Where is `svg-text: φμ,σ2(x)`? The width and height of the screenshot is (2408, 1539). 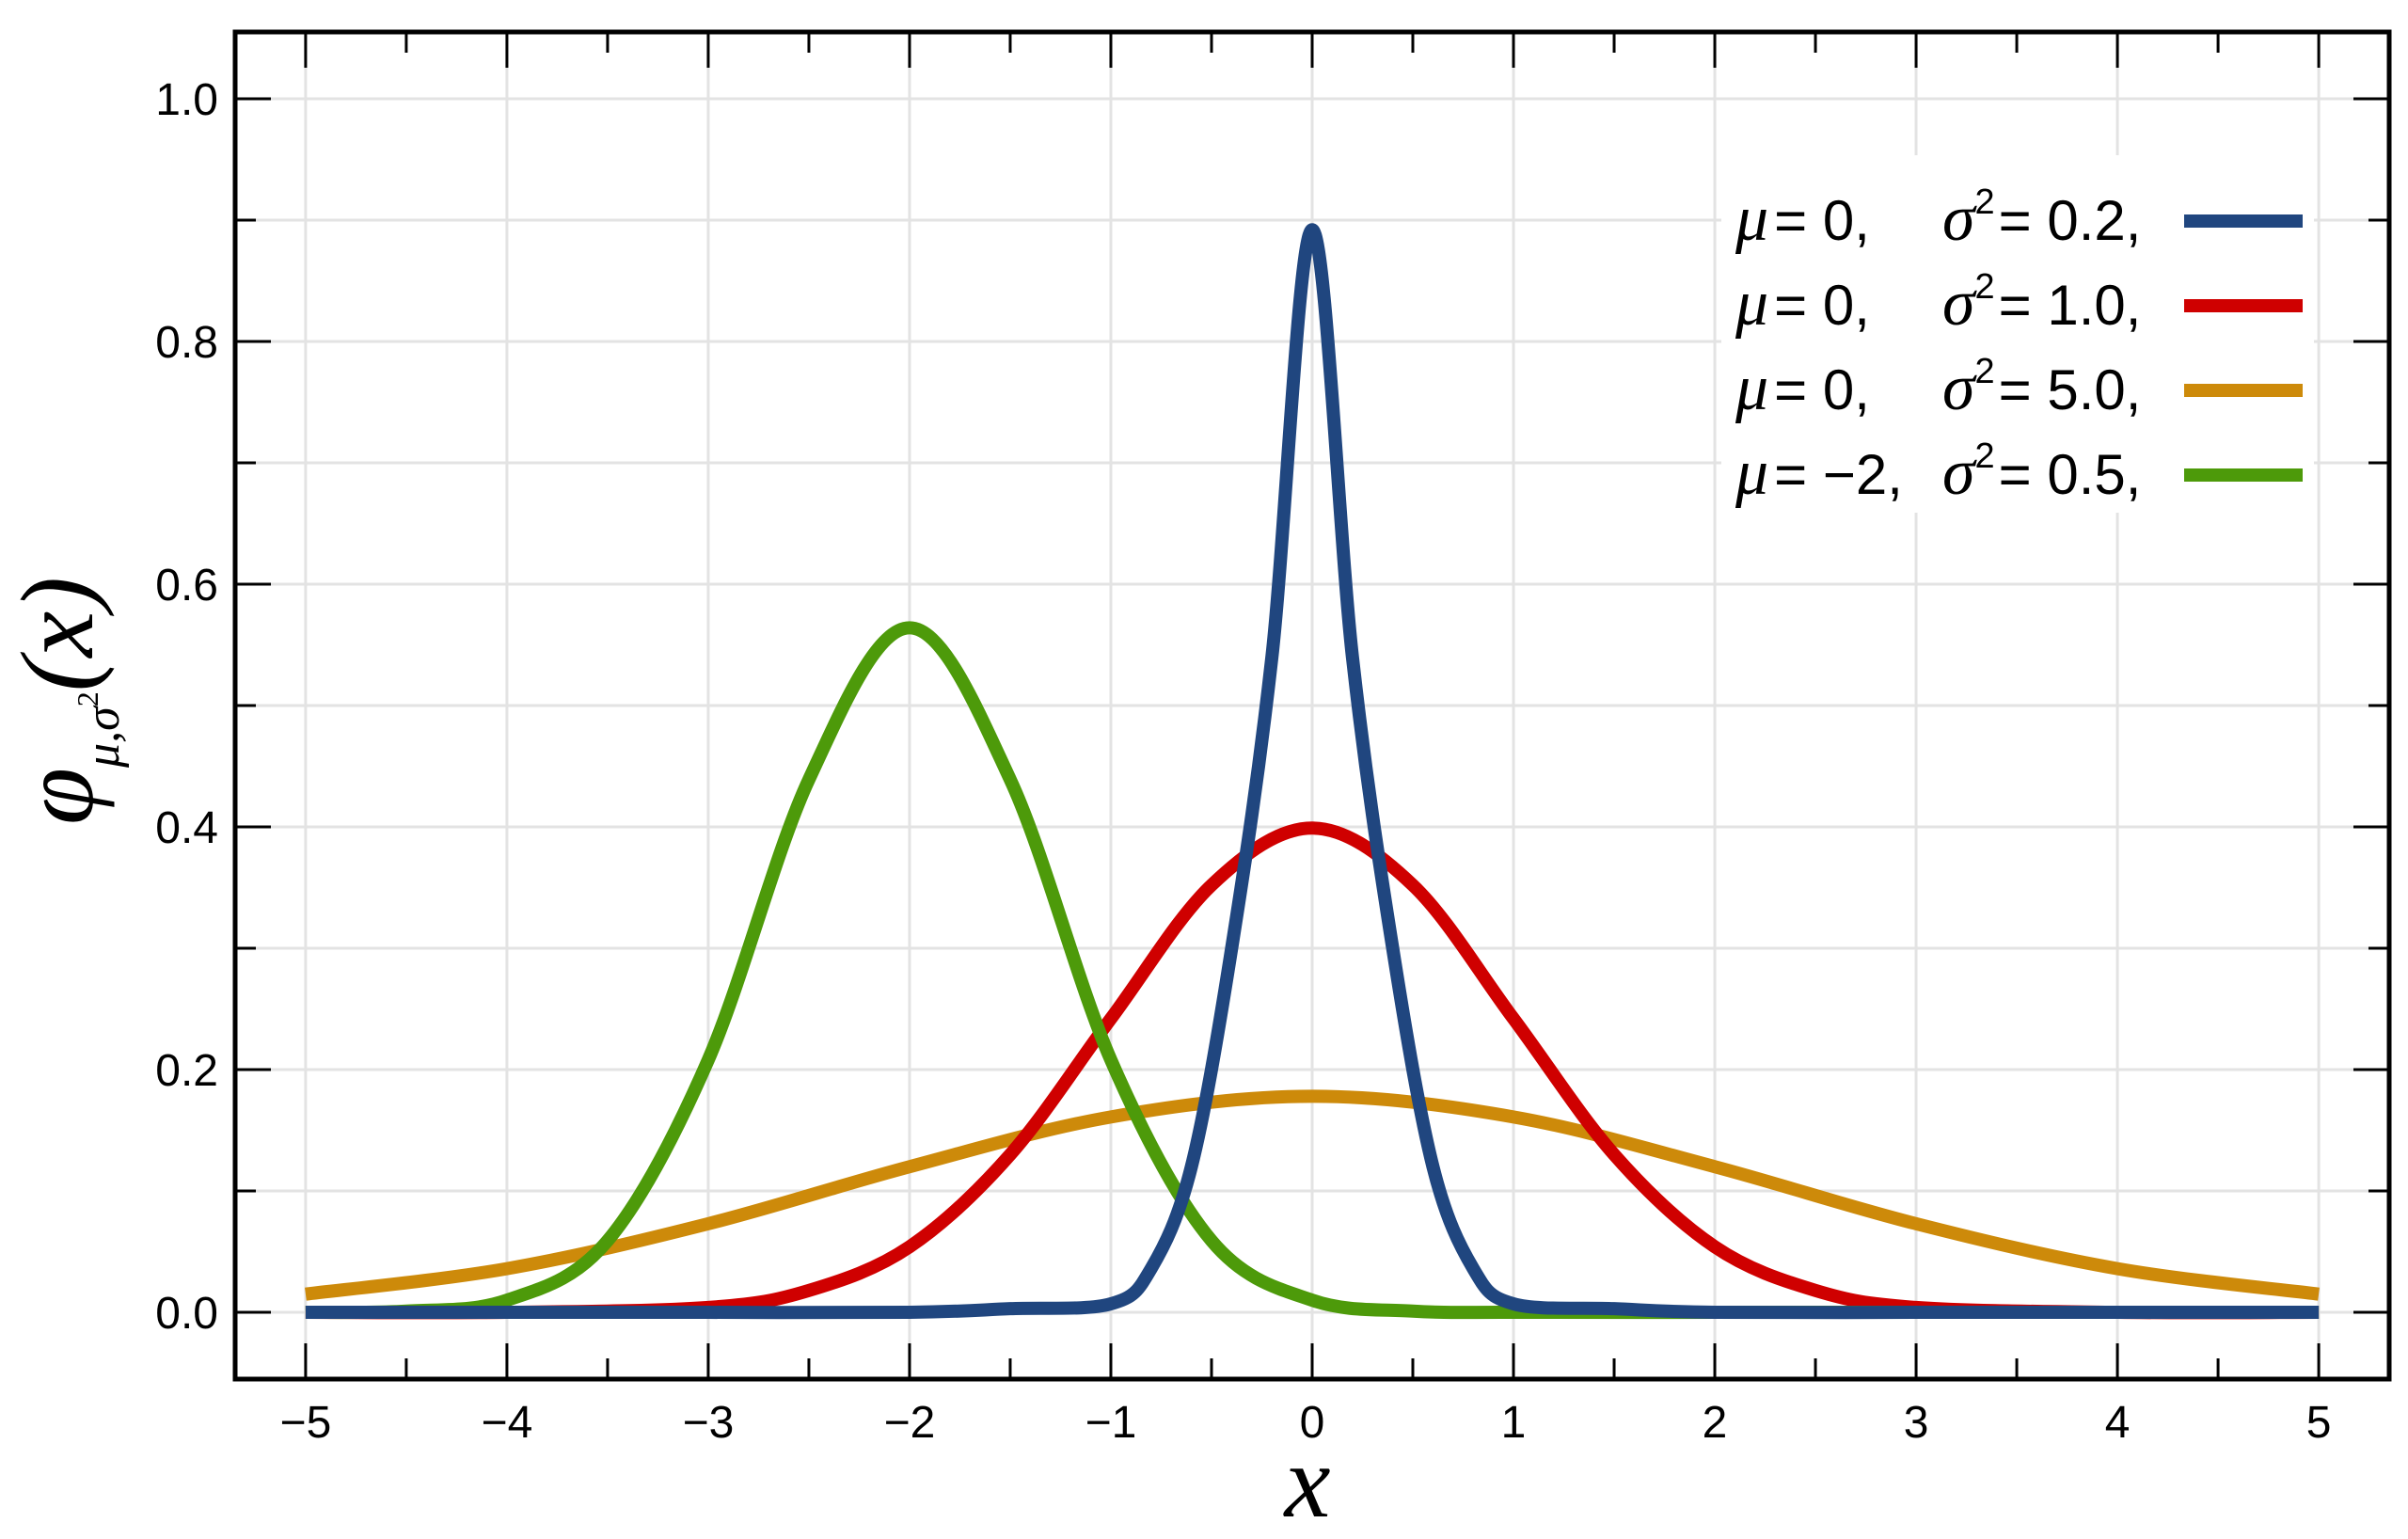 svg-text: φμ,σ2(x) is located at coordinates (65, 701).